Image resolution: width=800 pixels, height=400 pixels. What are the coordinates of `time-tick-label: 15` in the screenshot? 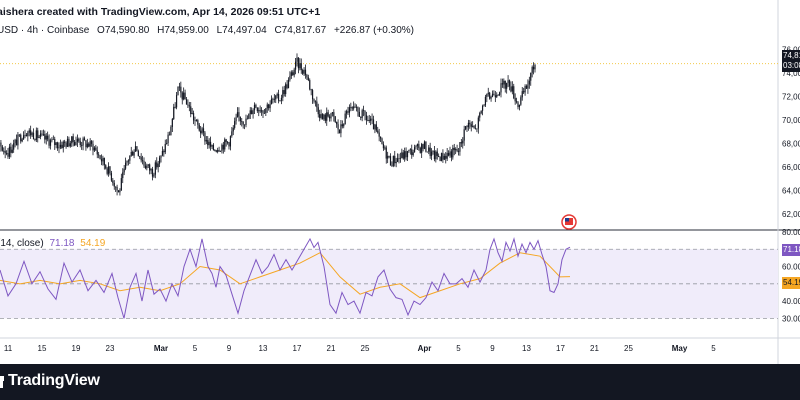 It's located at (42, 348).